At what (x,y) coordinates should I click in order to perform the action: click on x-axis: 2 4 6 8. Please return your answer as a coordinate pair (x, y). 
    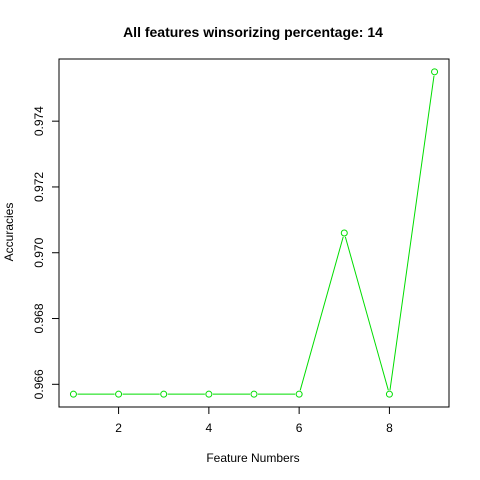
    Looking at the image, I should click on (254, 421).